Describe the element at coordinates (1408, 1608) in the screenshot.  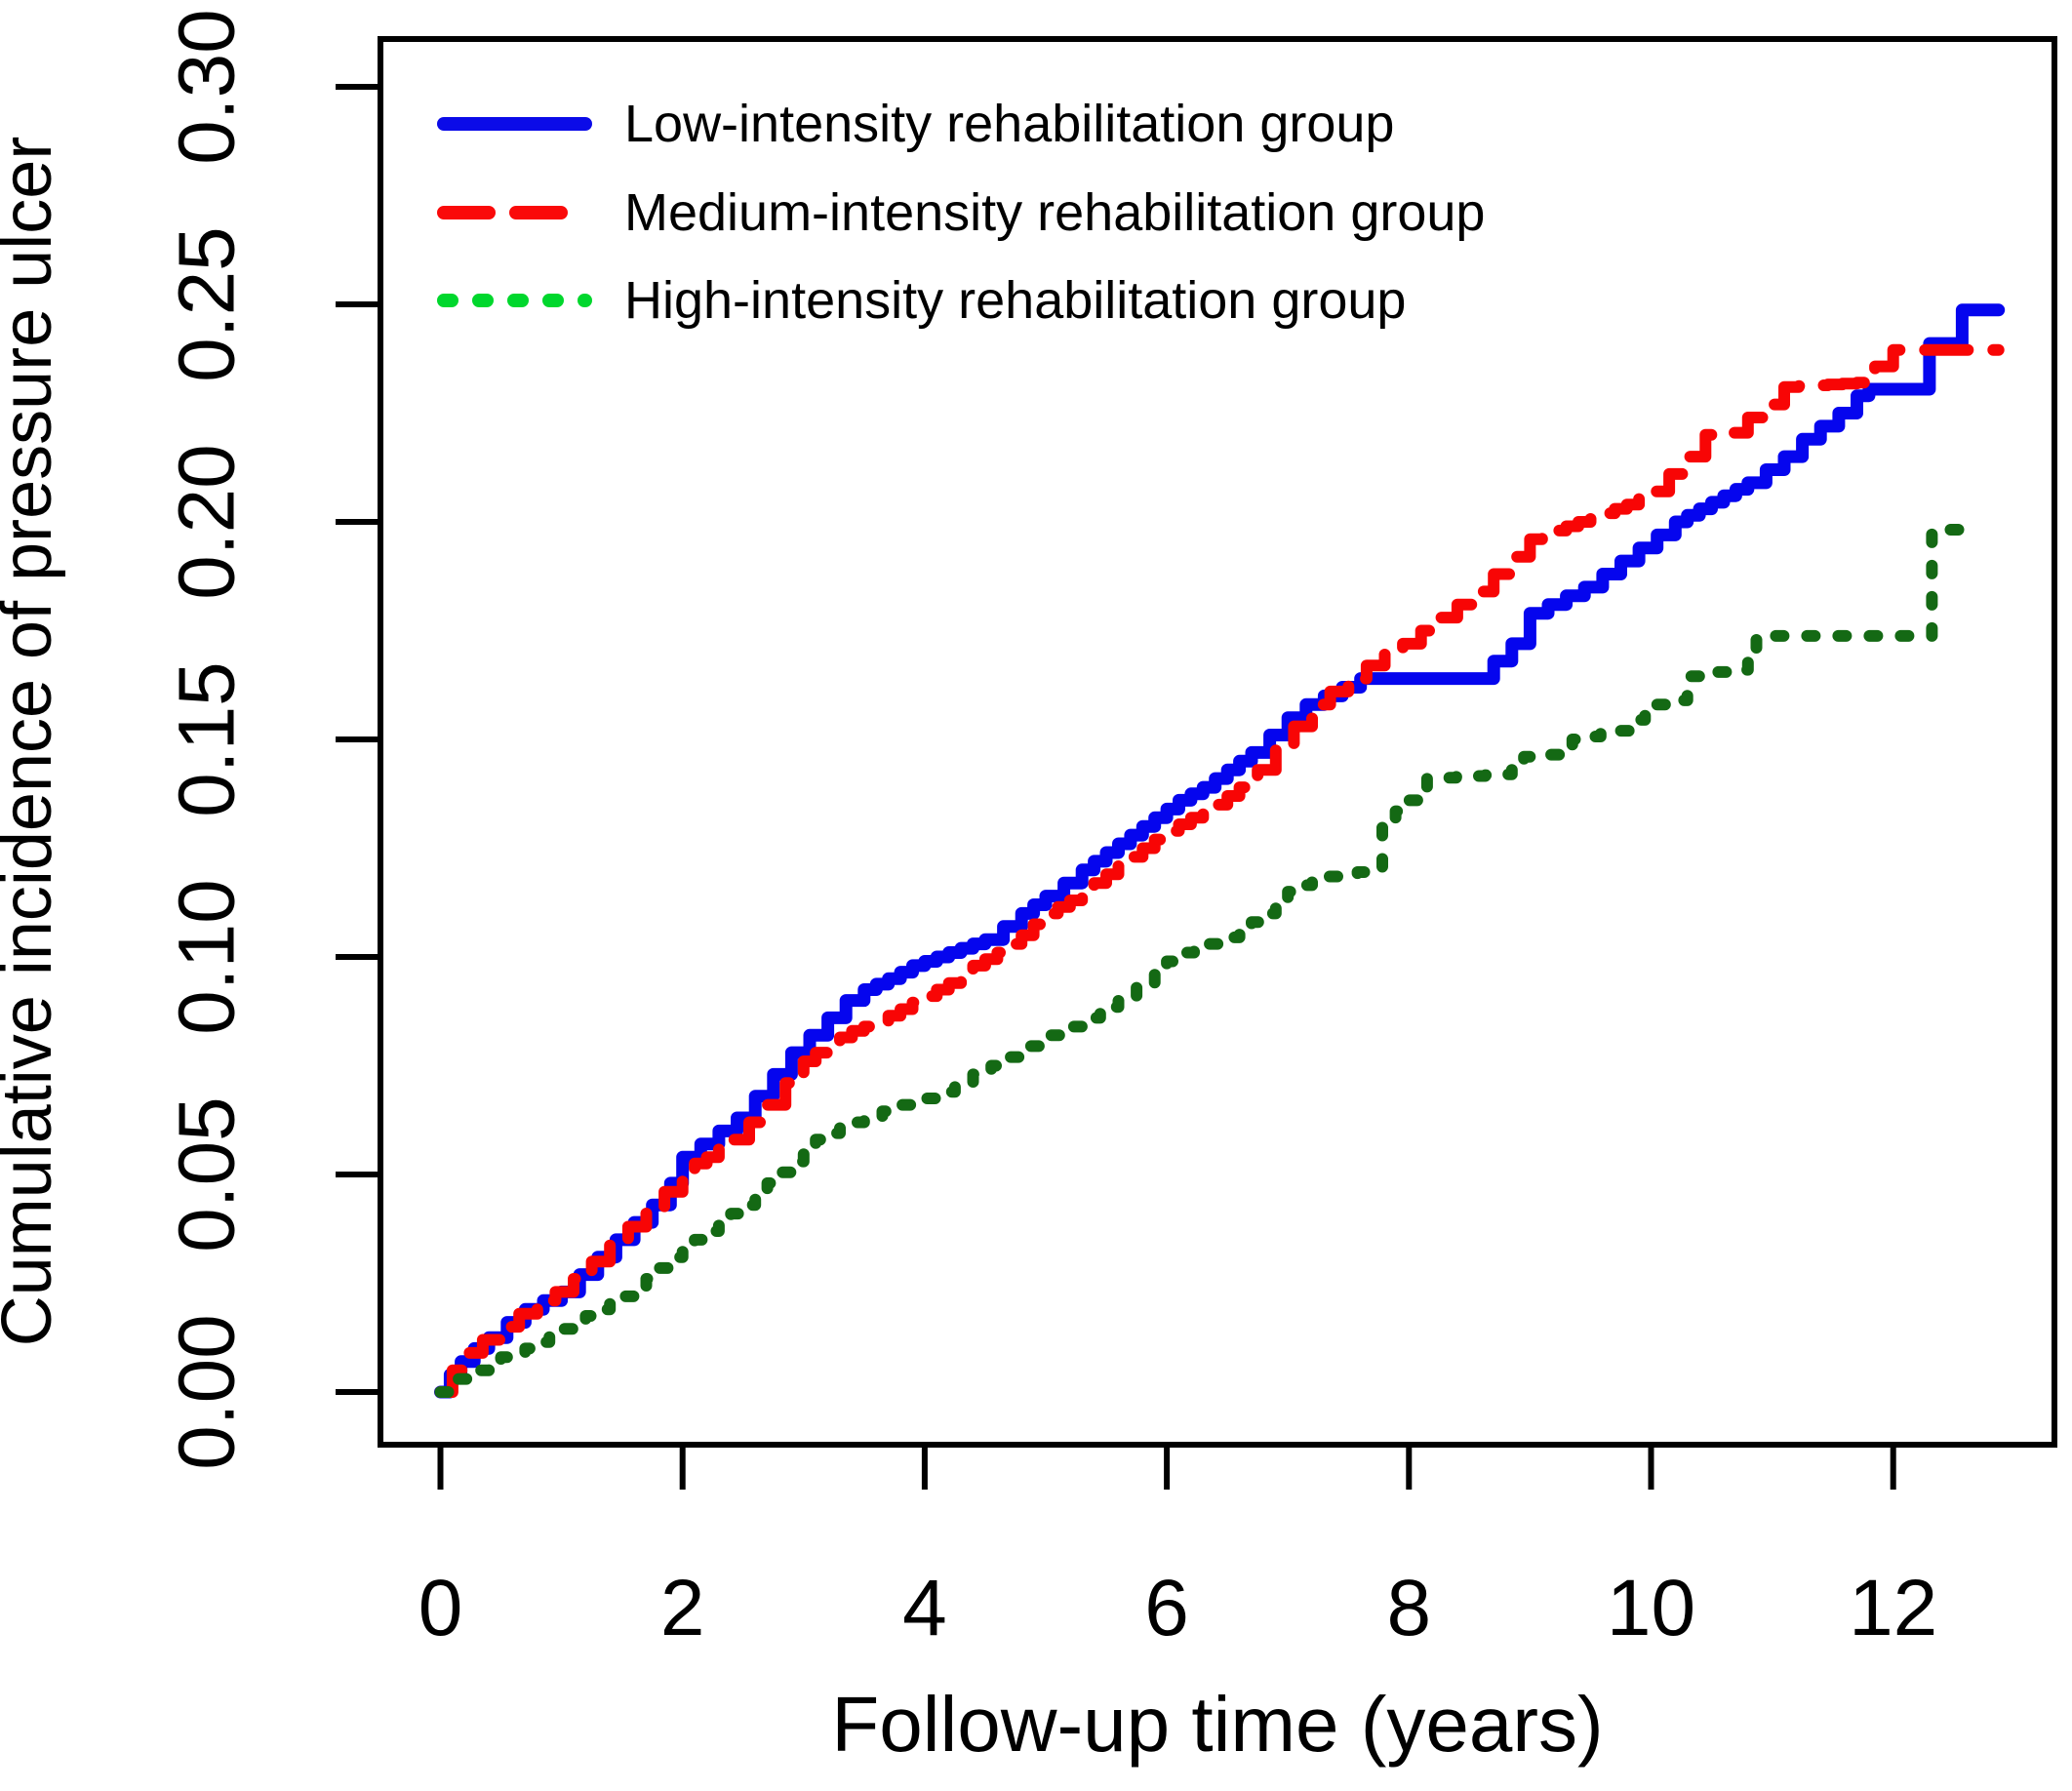
I see `x-tick-label: 8` at that location.